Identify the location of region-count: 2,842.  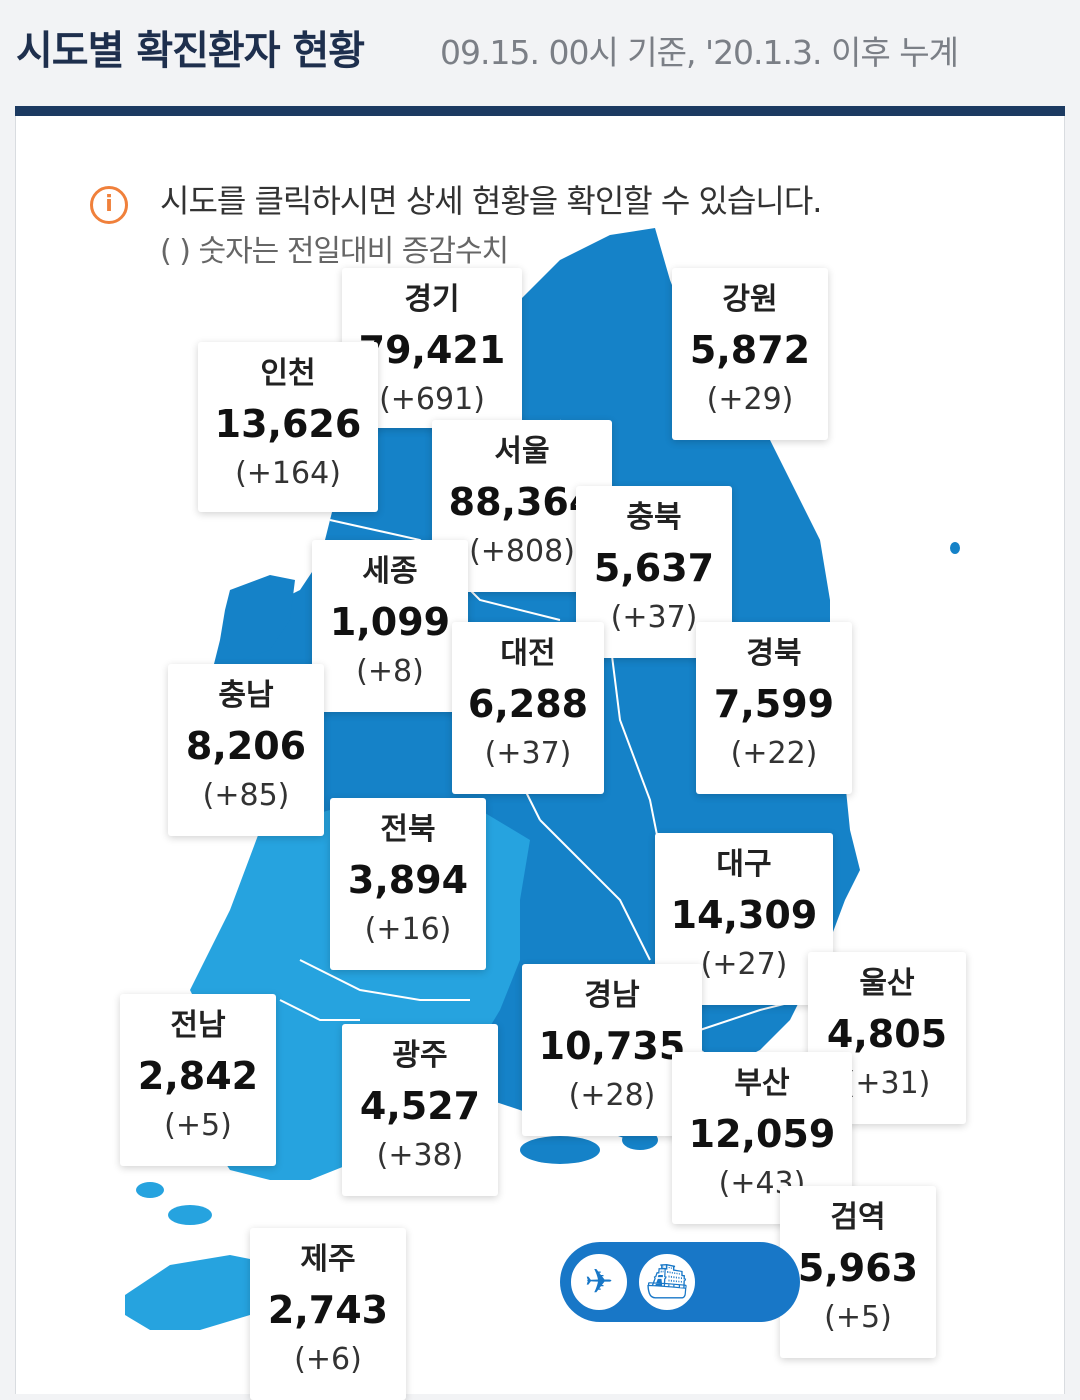
(198, 1076).